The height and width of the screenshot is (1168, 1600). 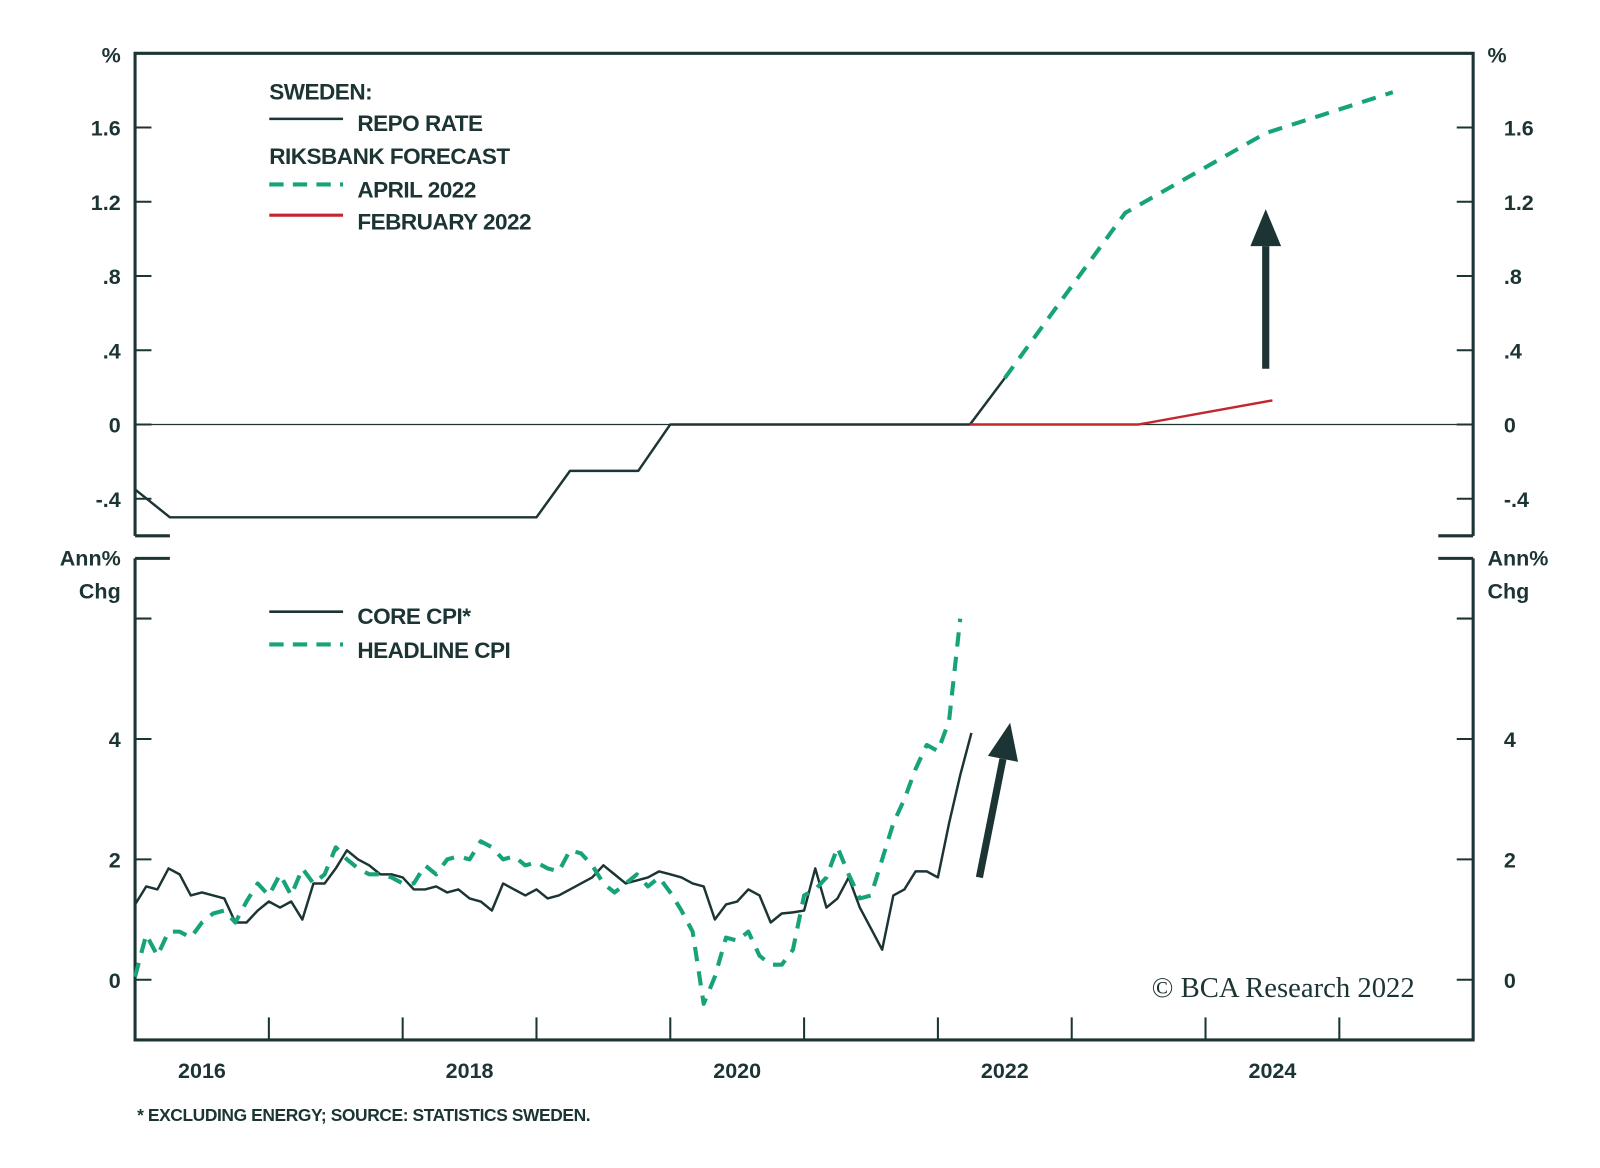 I want to click on copyright: © BCA Research 2022, so click(x=1283, y=988).